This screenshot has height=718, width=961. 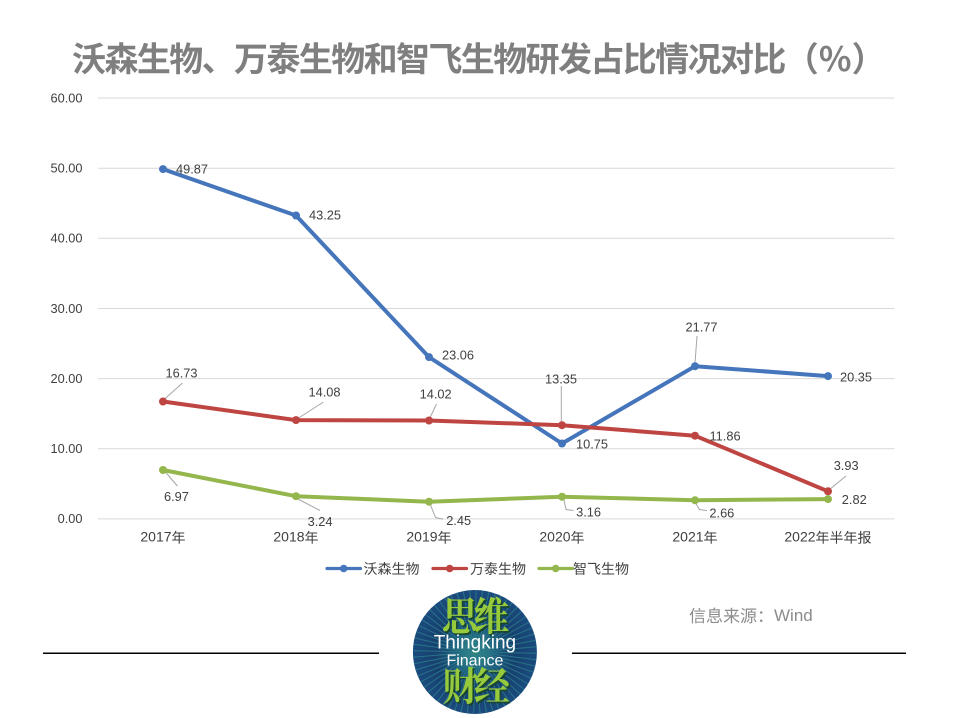 I want to click on svg-text: 49.87, so click(x=192, y=169).